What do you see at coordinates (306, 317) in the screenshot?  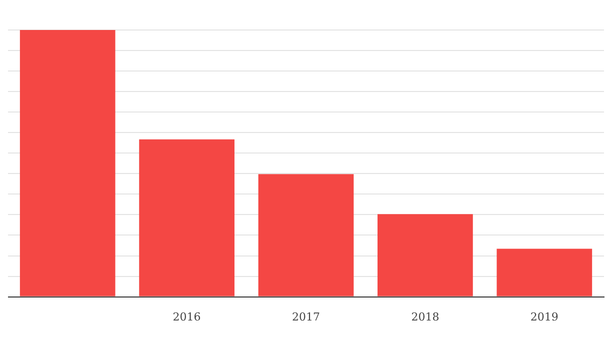 I see `x-tick-label: 2017` at bounding box center [306, 317].